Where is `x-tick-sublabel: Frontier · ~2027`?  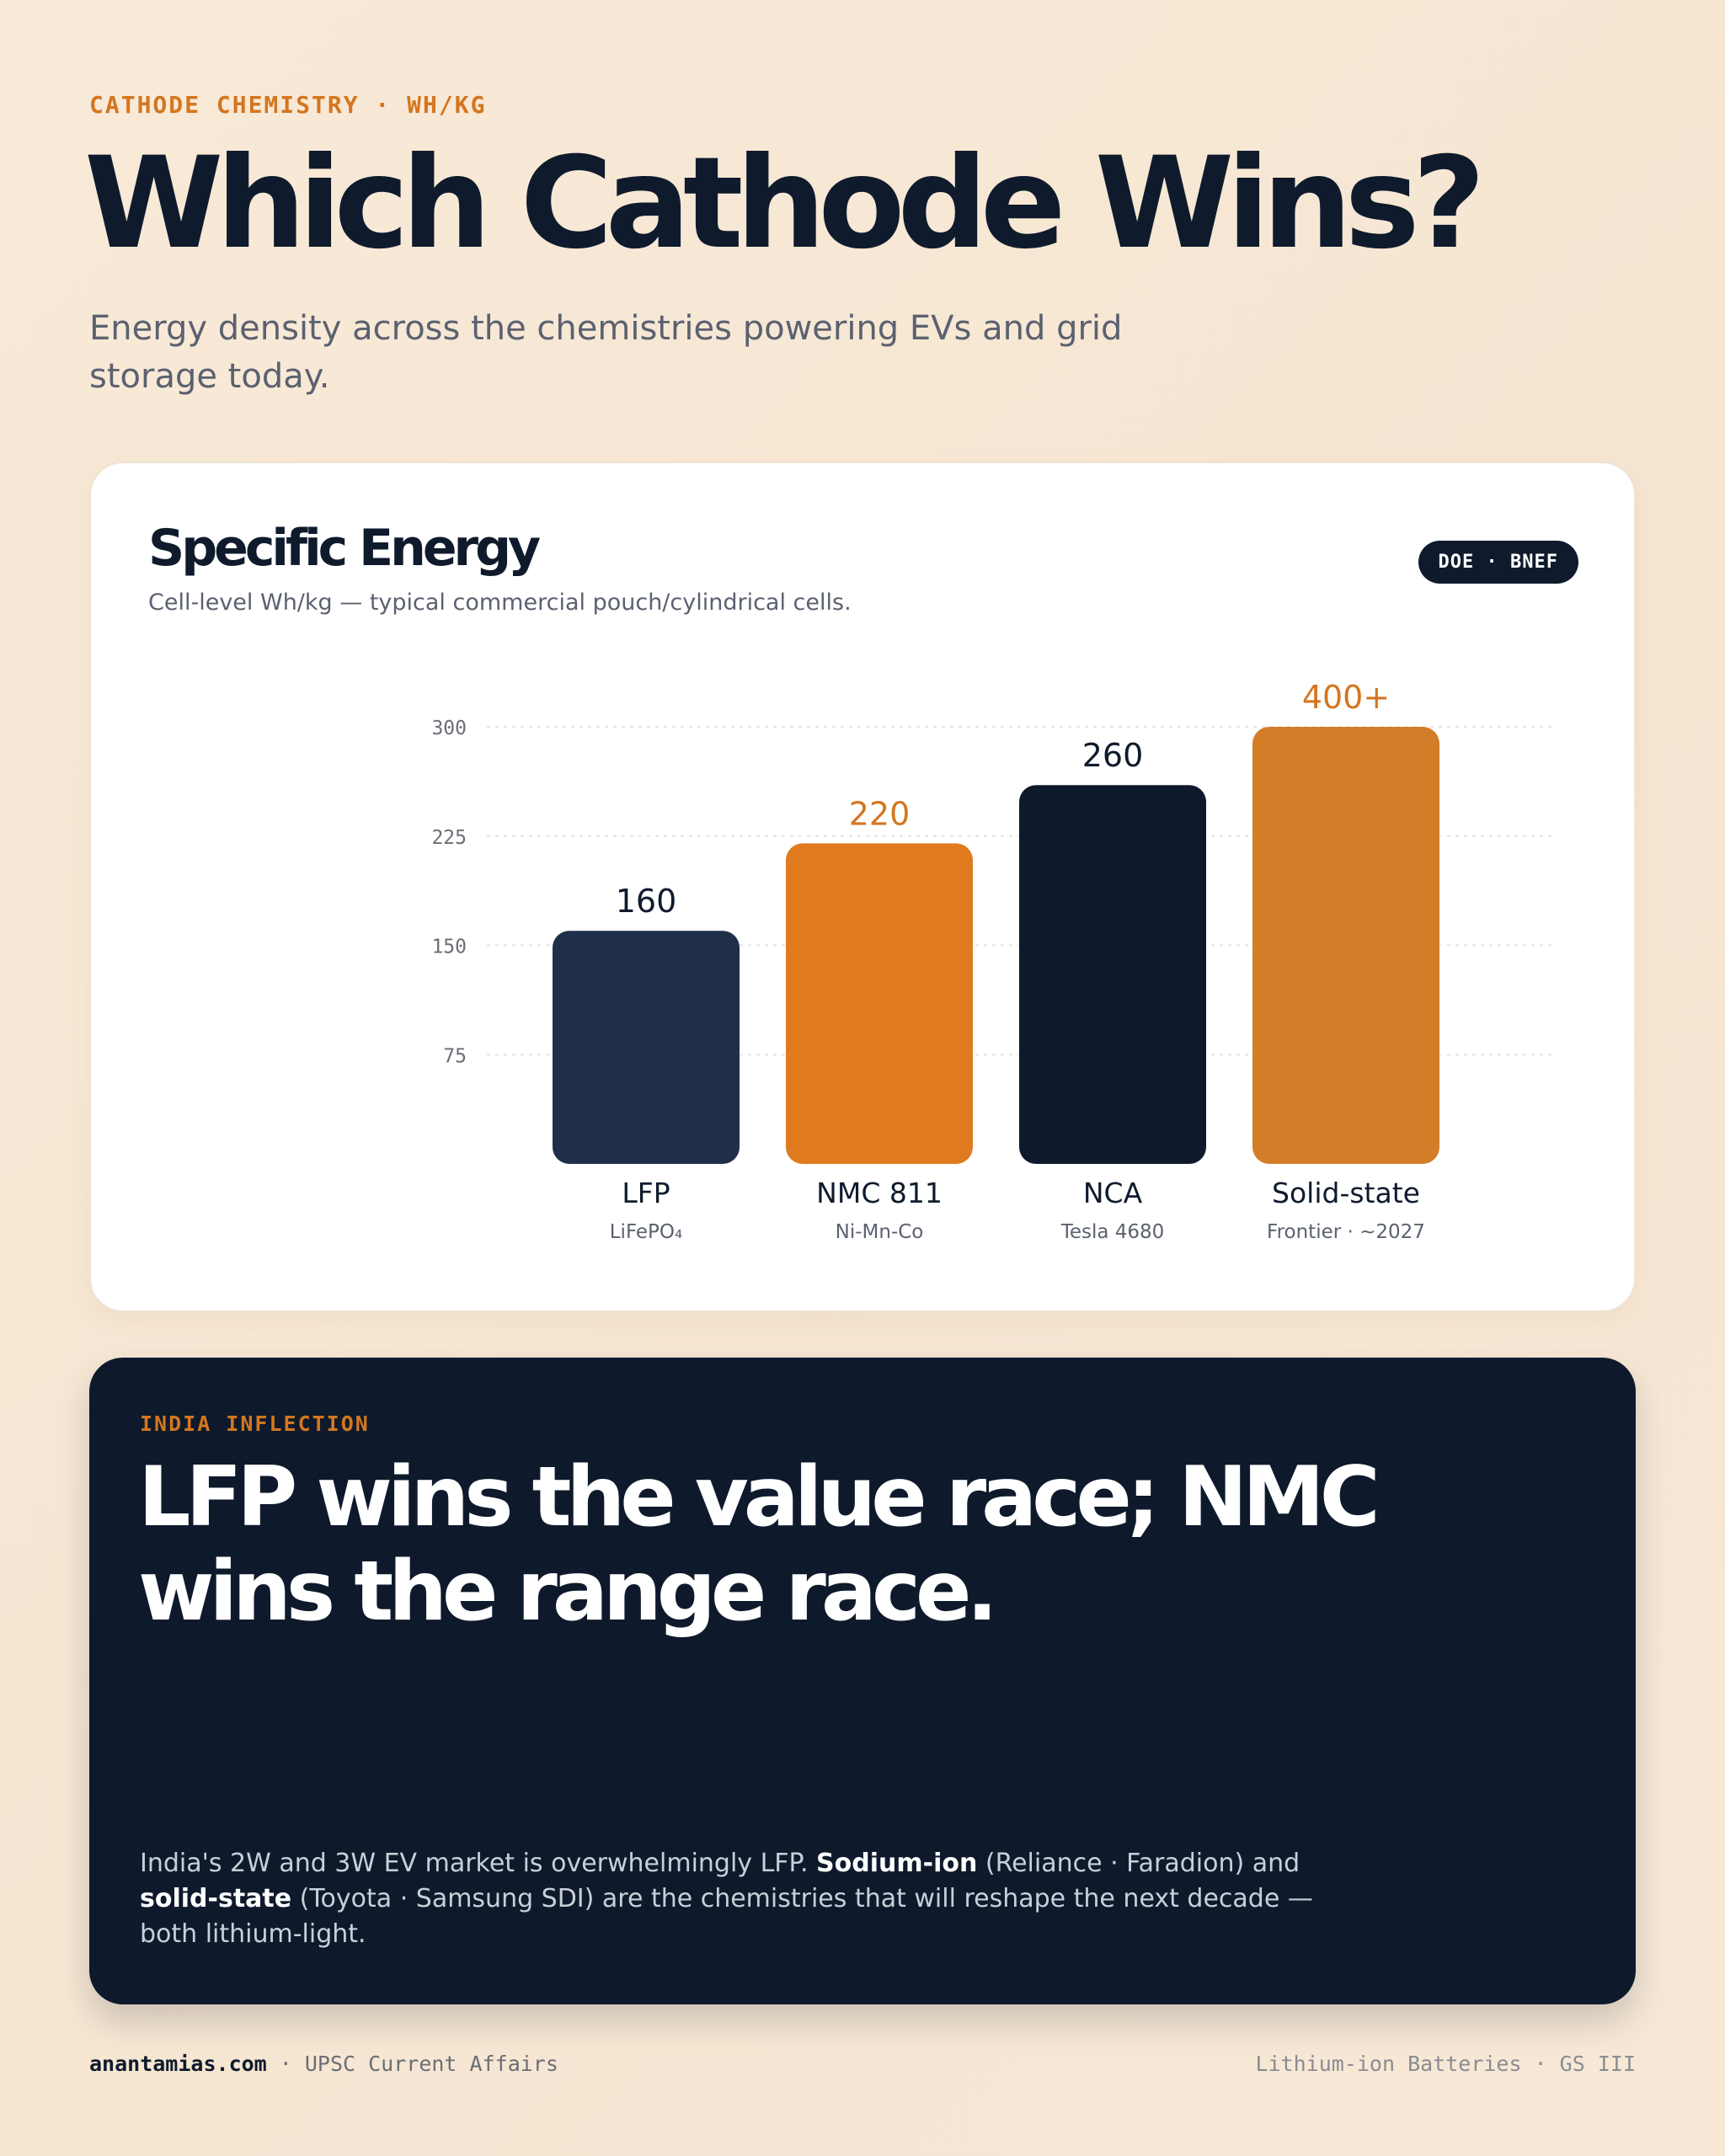 x-tick-sublabel: Frontier · ~2027 is located at coordinates (1346, 1232).